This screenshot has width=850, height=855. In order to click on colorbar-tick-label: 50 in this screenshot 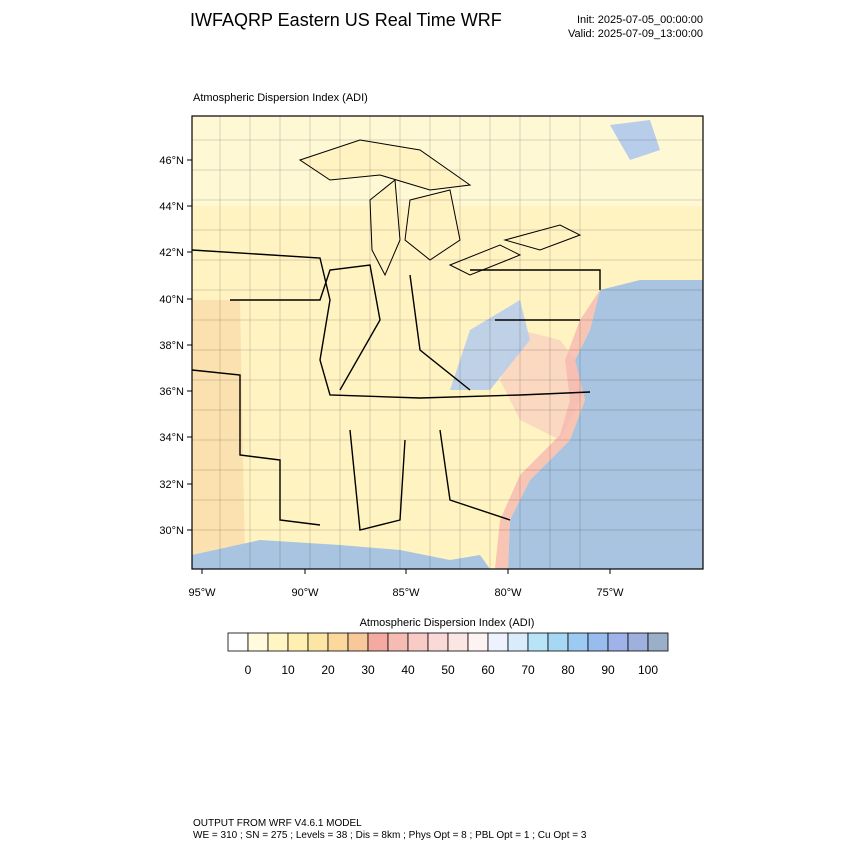, I will do `click(448, 670)`.